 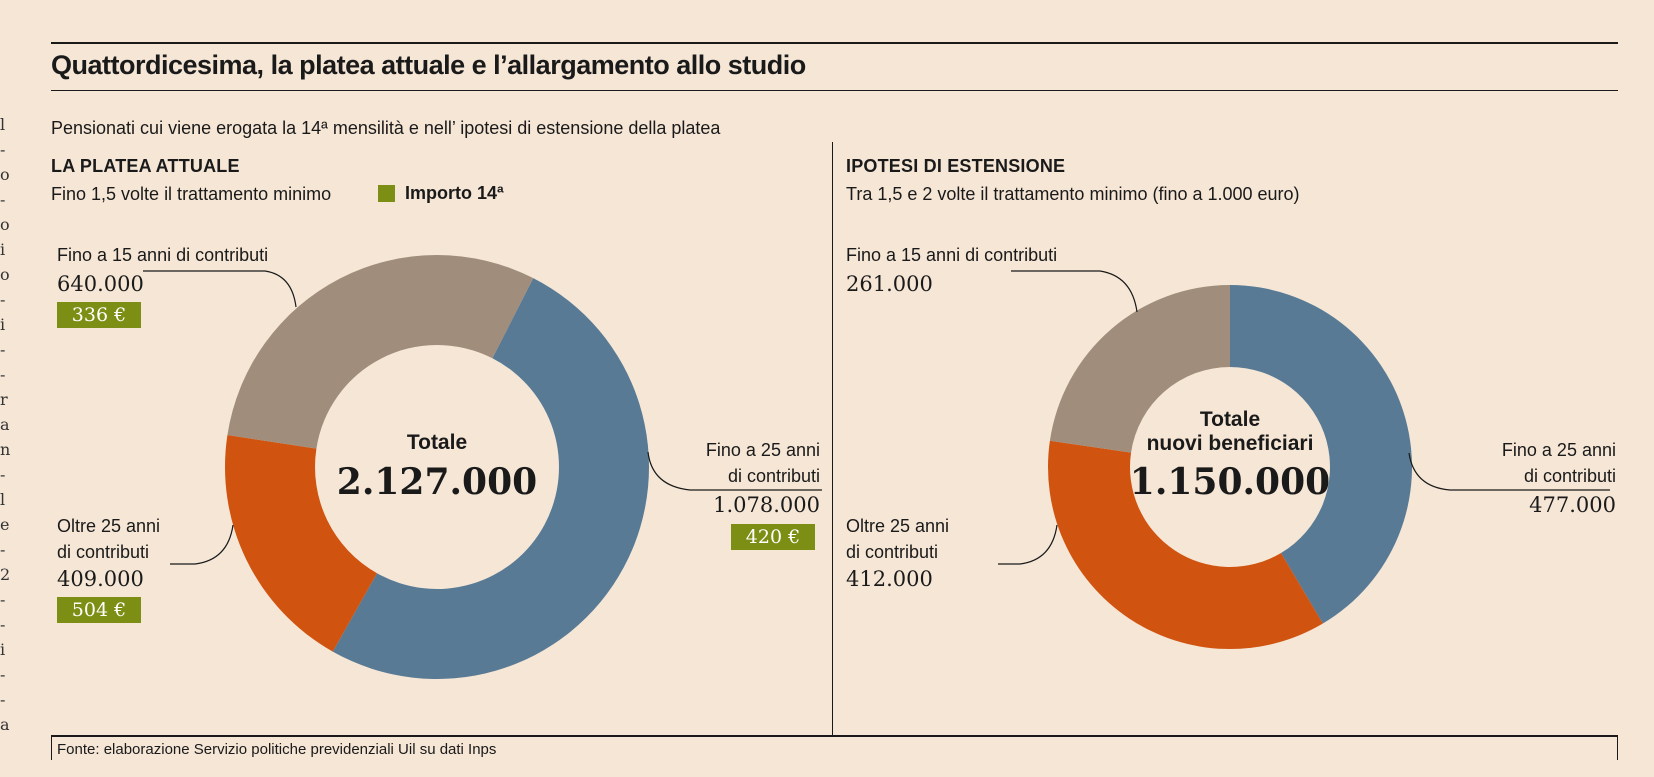 I want to click on leader-right-fino15, so click(x=1074, y=291).